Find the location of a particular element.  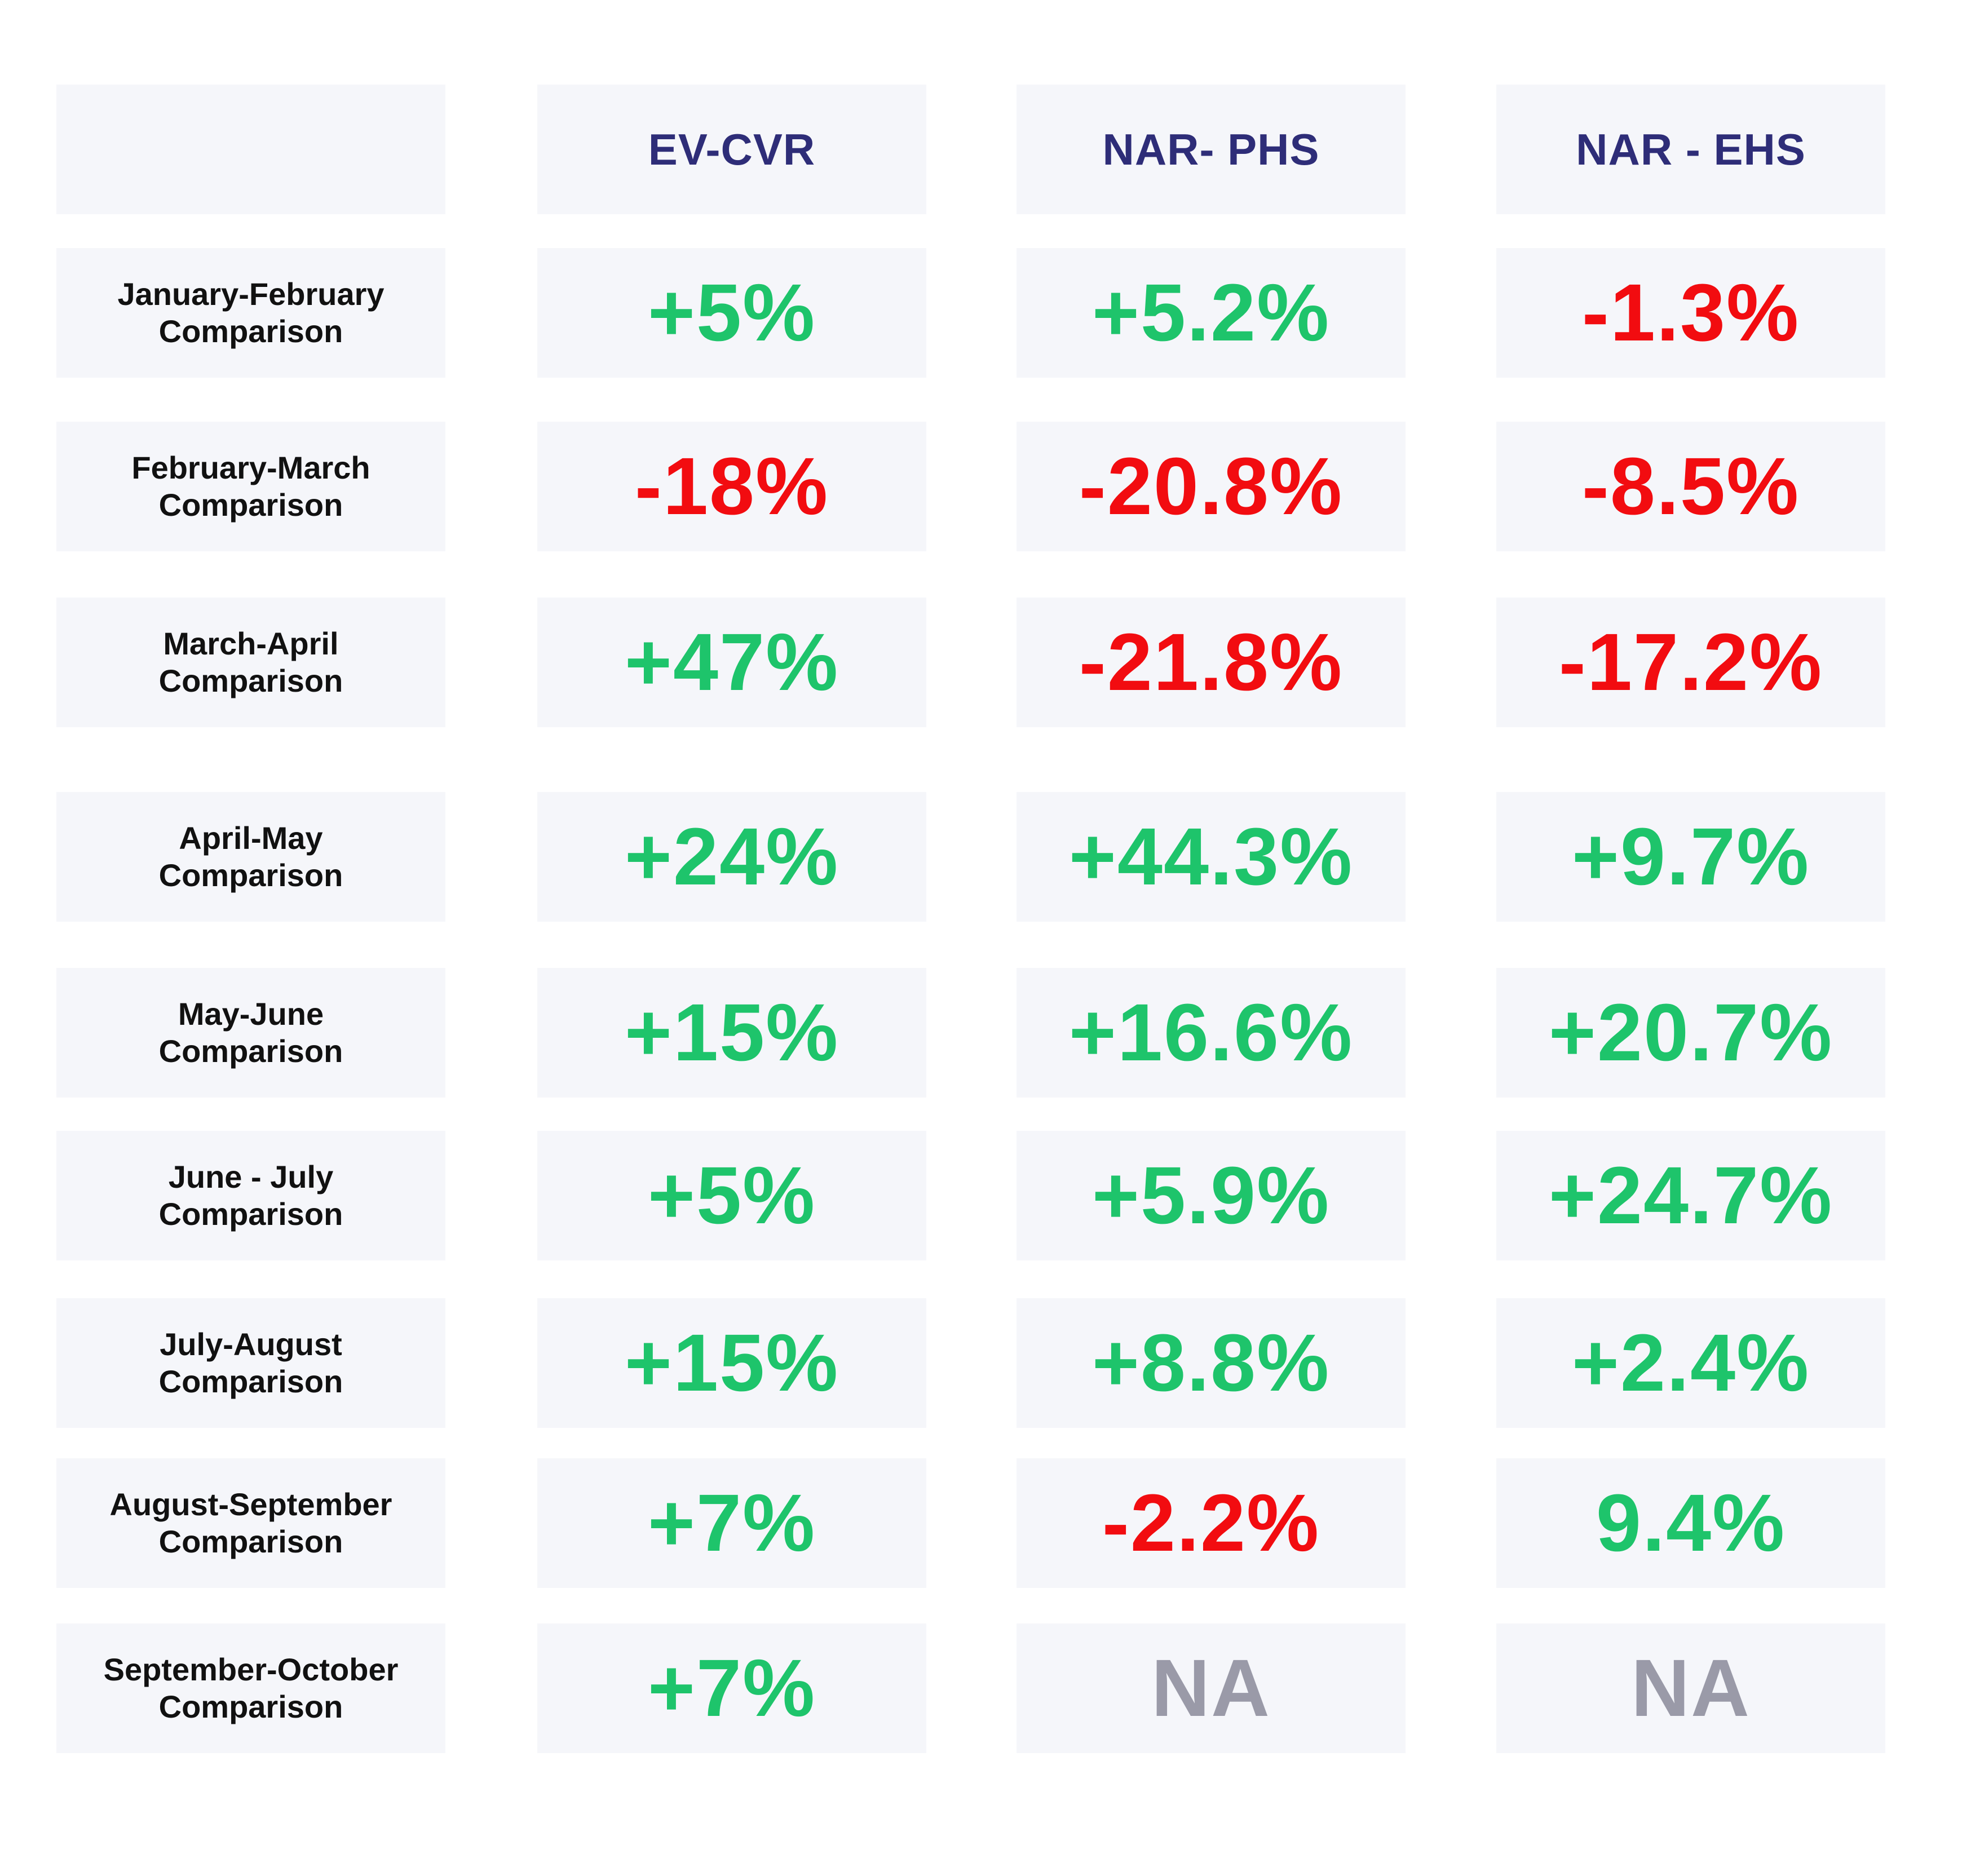

value-label: +44.3% is located at coordinates (1211, 857).